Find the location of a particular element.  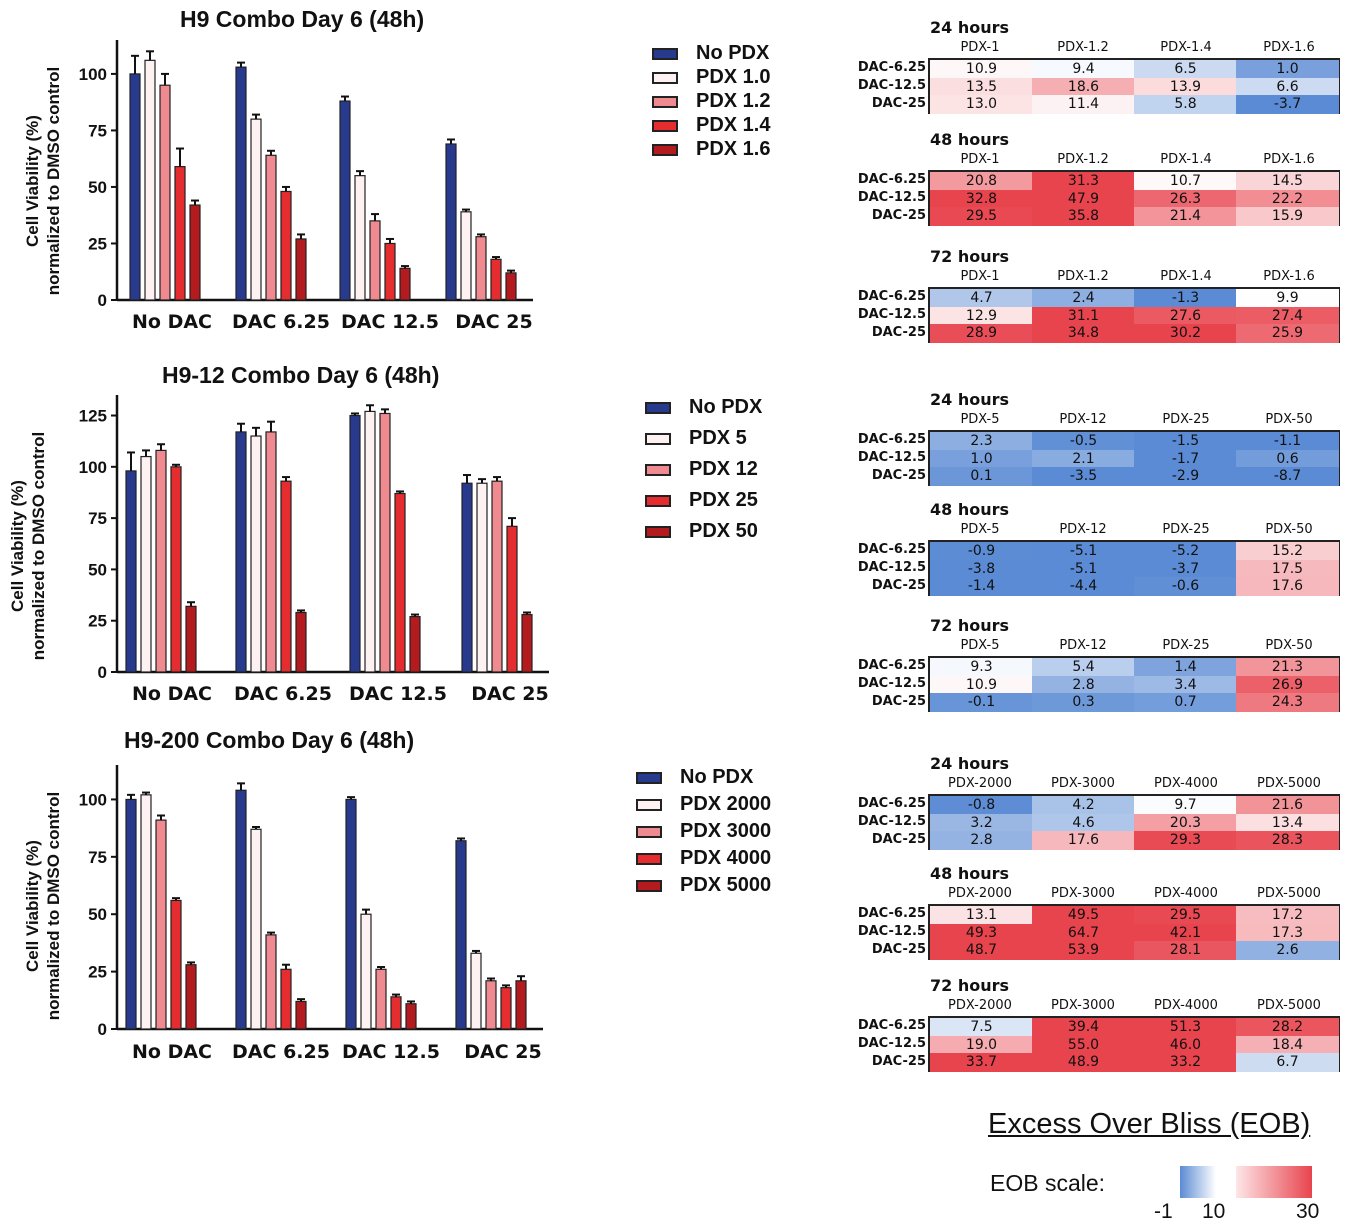

heatmap-cell: 2.1 is located at coordinates (1083, 459).